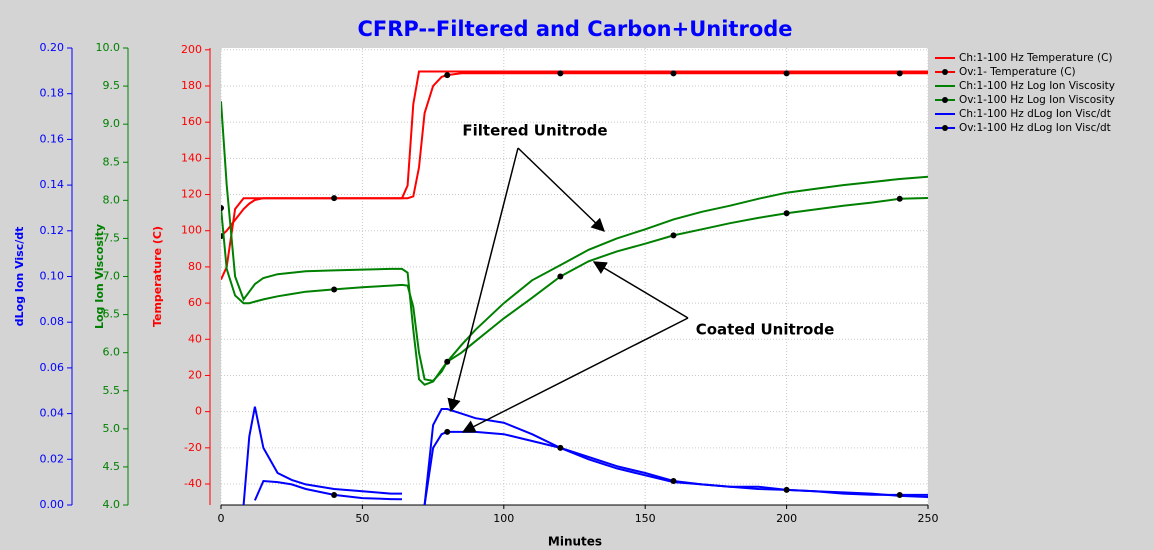  What do you see at coordinates (590, 467) in the screenshot?
I see `series-line` at bounding box center [590, 467].